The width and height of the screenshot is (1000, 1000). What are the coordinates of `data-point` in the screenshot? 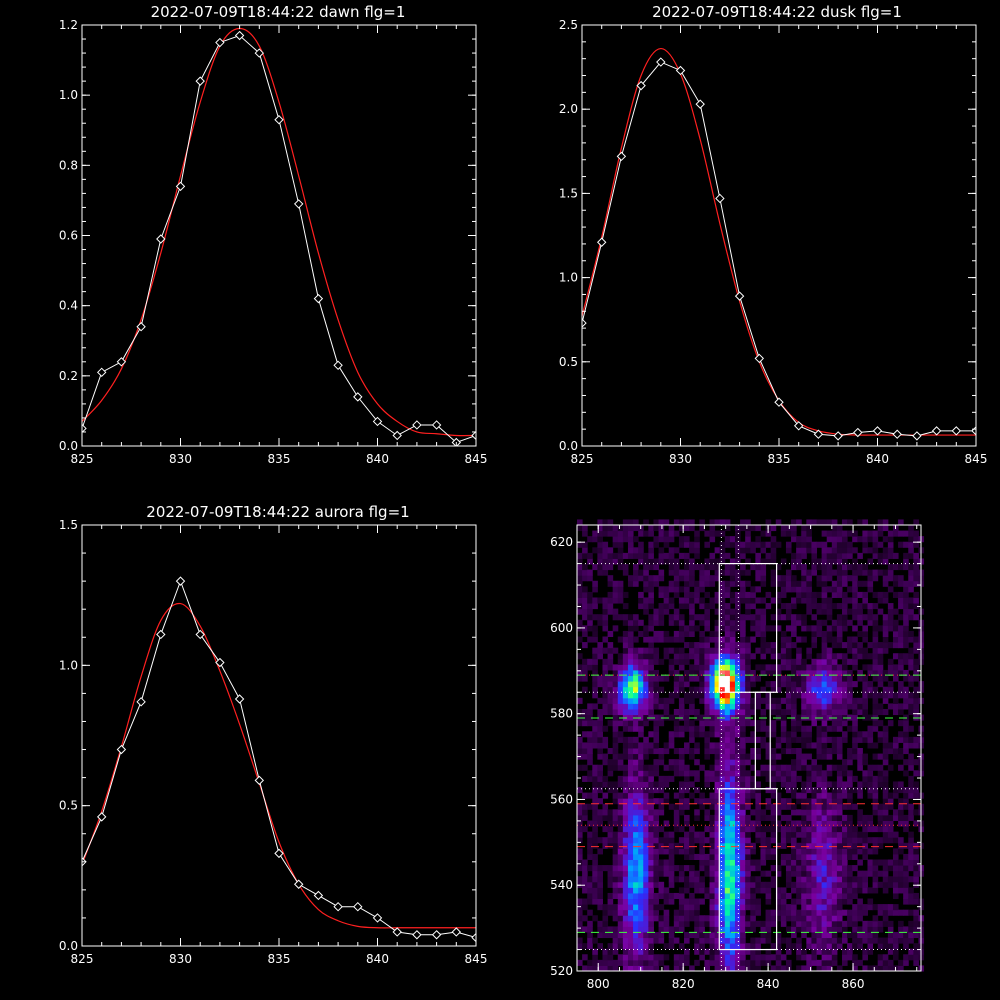 It's located at (318, 895).